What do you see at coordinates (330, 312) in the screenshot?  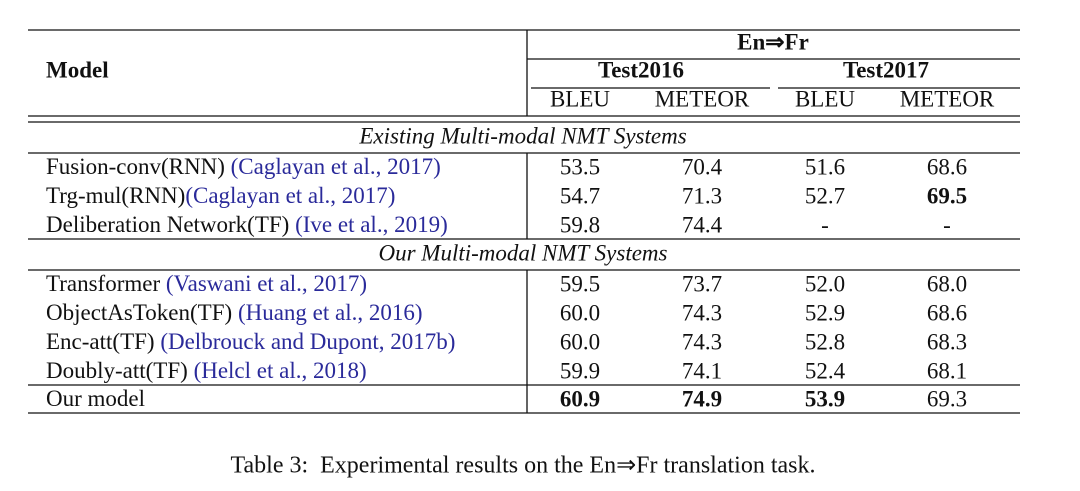 I see `citation: (Huang et al., 2016)` at bounding box center [330, 312].